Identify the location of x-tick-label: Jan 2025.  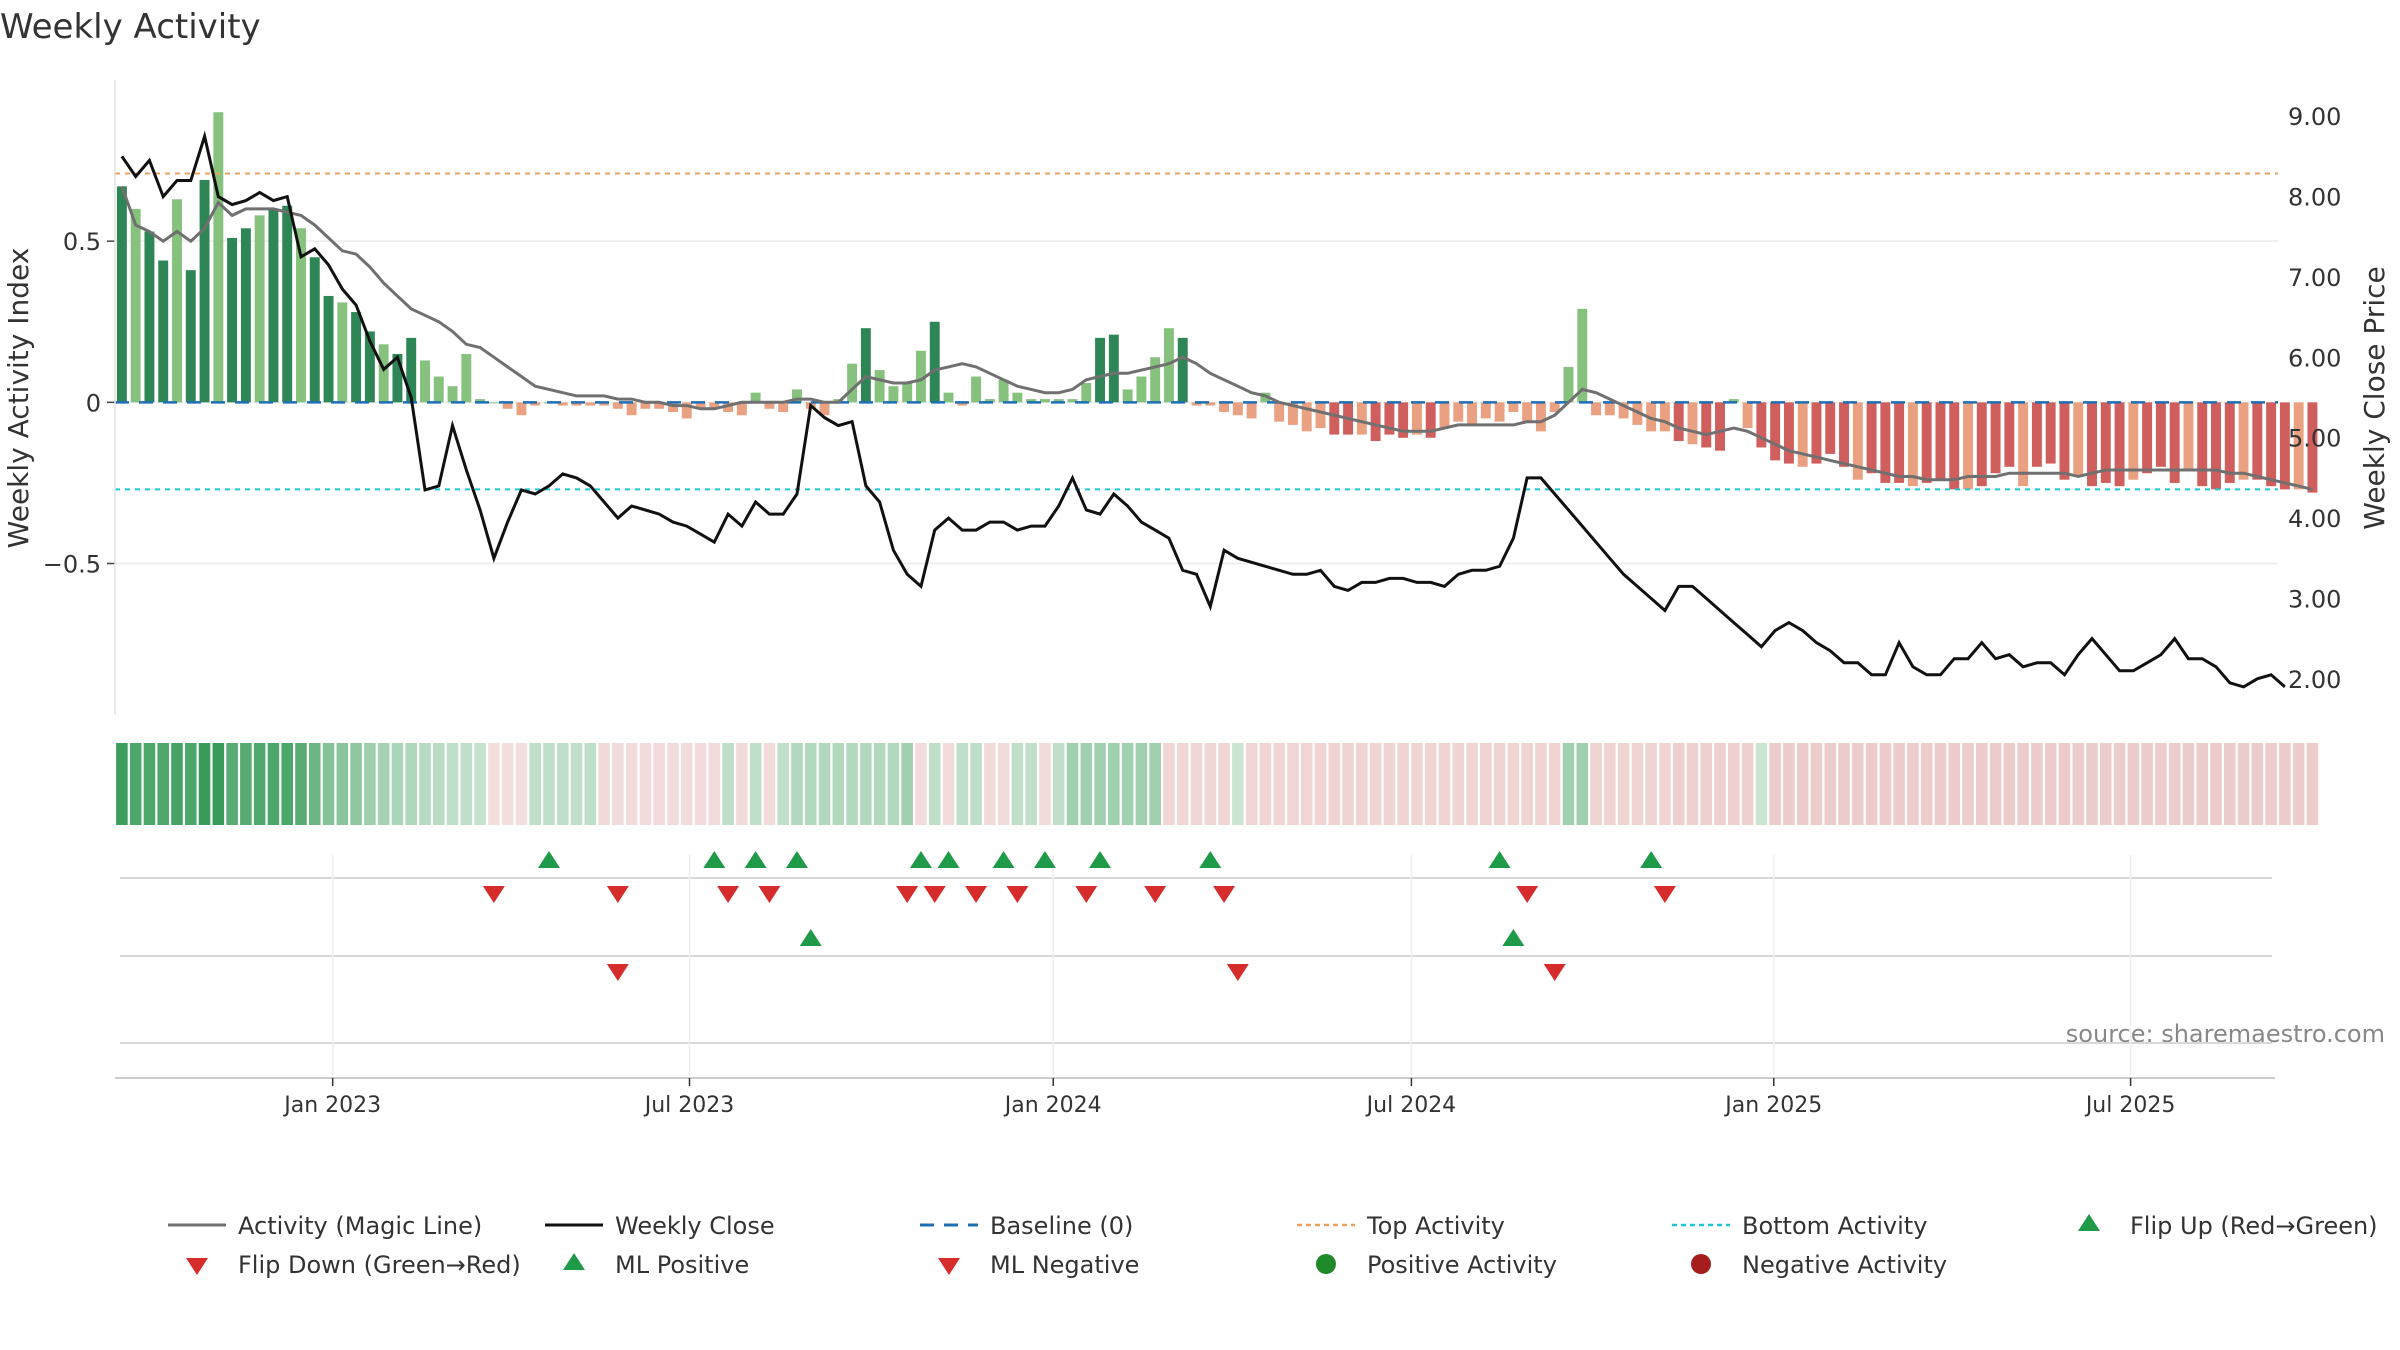
(1772, 1105).